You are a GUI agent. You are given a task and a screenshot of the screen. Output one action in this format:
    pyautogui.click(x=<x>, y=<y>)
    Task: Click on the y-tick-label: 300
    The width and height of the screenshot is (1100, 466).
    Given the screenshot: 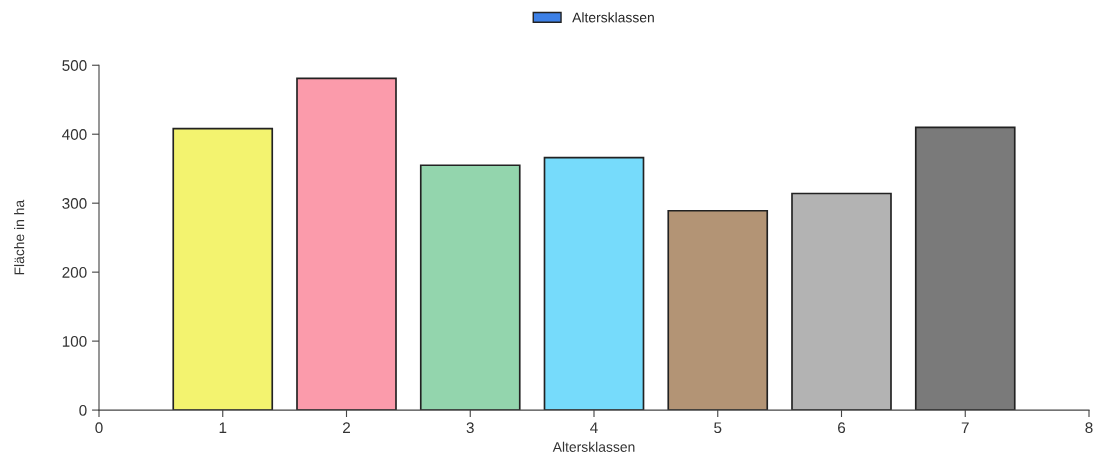 What is the action you would take?
    pyautogui.click(x=74, y=203)
    